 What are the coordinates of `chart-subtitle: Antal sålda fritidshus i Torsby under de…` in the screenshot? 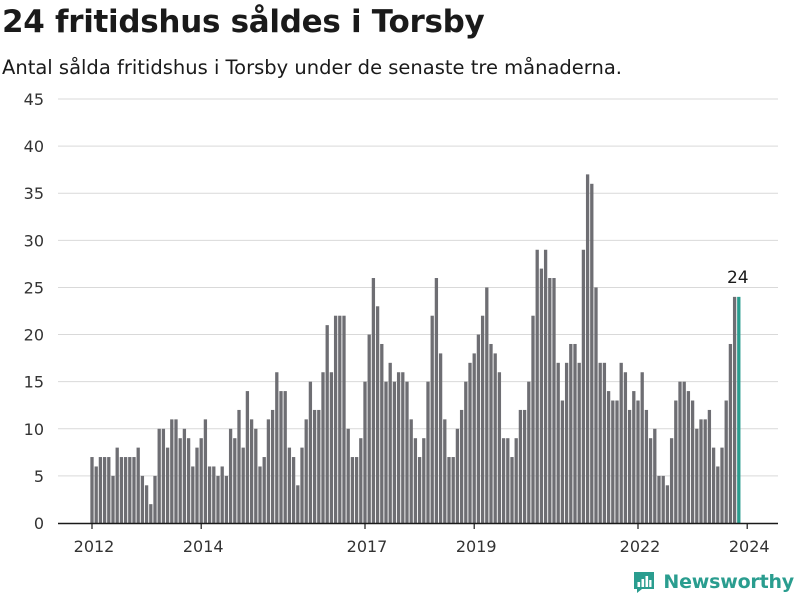 It's located at (312, 67).